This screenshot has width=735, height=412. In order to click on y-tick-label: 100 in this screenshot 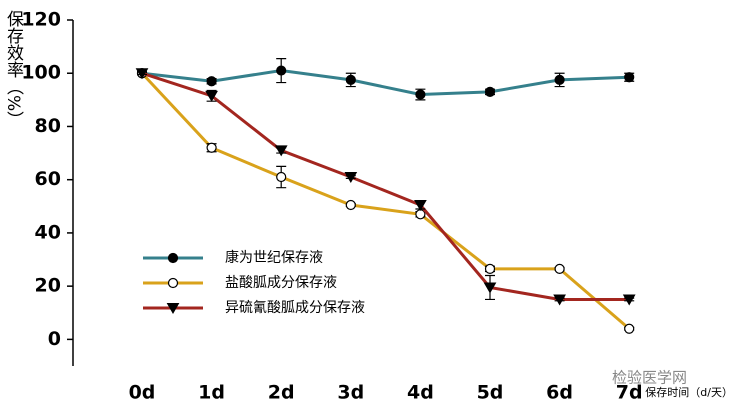, I will do `click(41, 73)`.